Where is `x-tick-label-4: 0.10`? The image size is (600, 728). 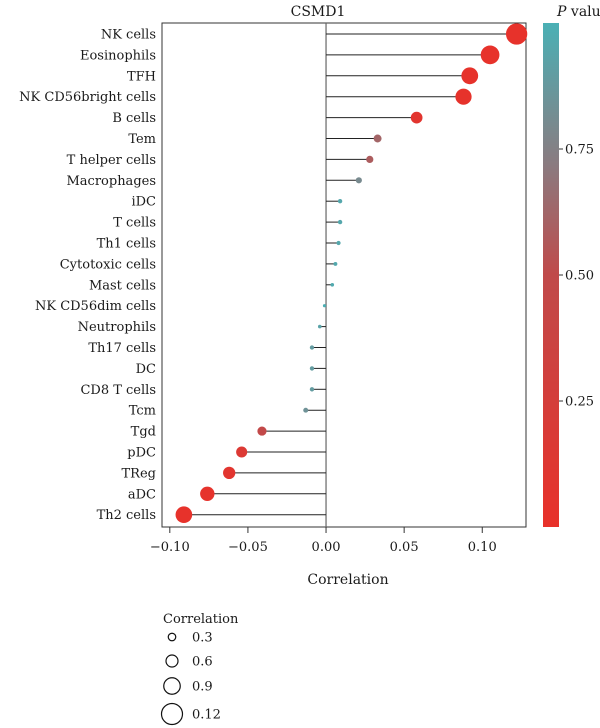
x-tick-label-4: 0.10 is located at coordinates (482, 547).